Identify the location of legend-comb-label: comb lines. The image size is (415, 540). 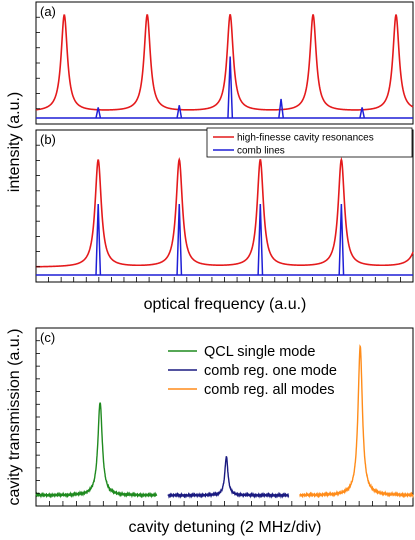
(261, 151).